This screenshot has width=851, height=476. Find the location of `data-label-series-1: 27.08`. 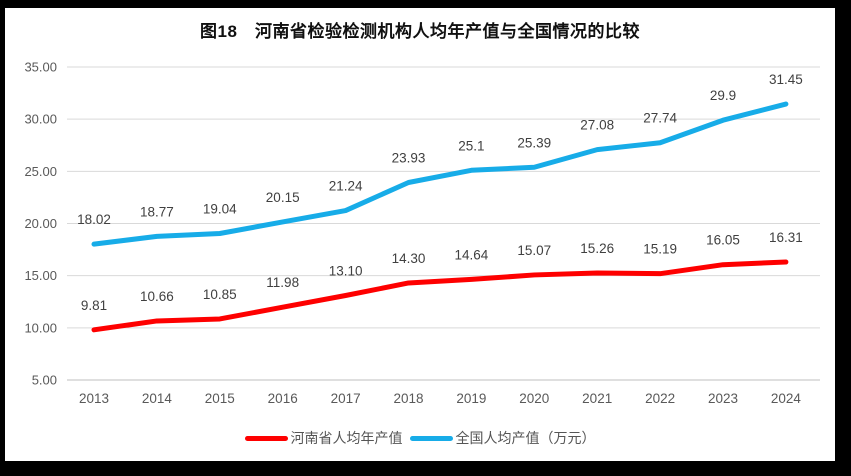

data-label-series-1: 27.08 is located at coordinates (597, 125).